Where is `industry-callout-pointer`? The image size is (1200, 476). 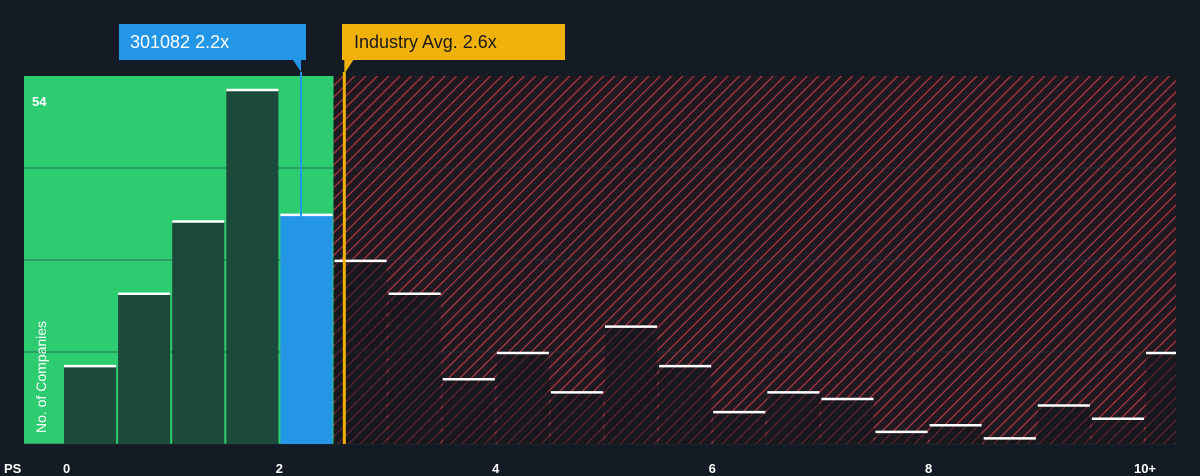 industry-callout-pointer is located at coordinates (349, 67).